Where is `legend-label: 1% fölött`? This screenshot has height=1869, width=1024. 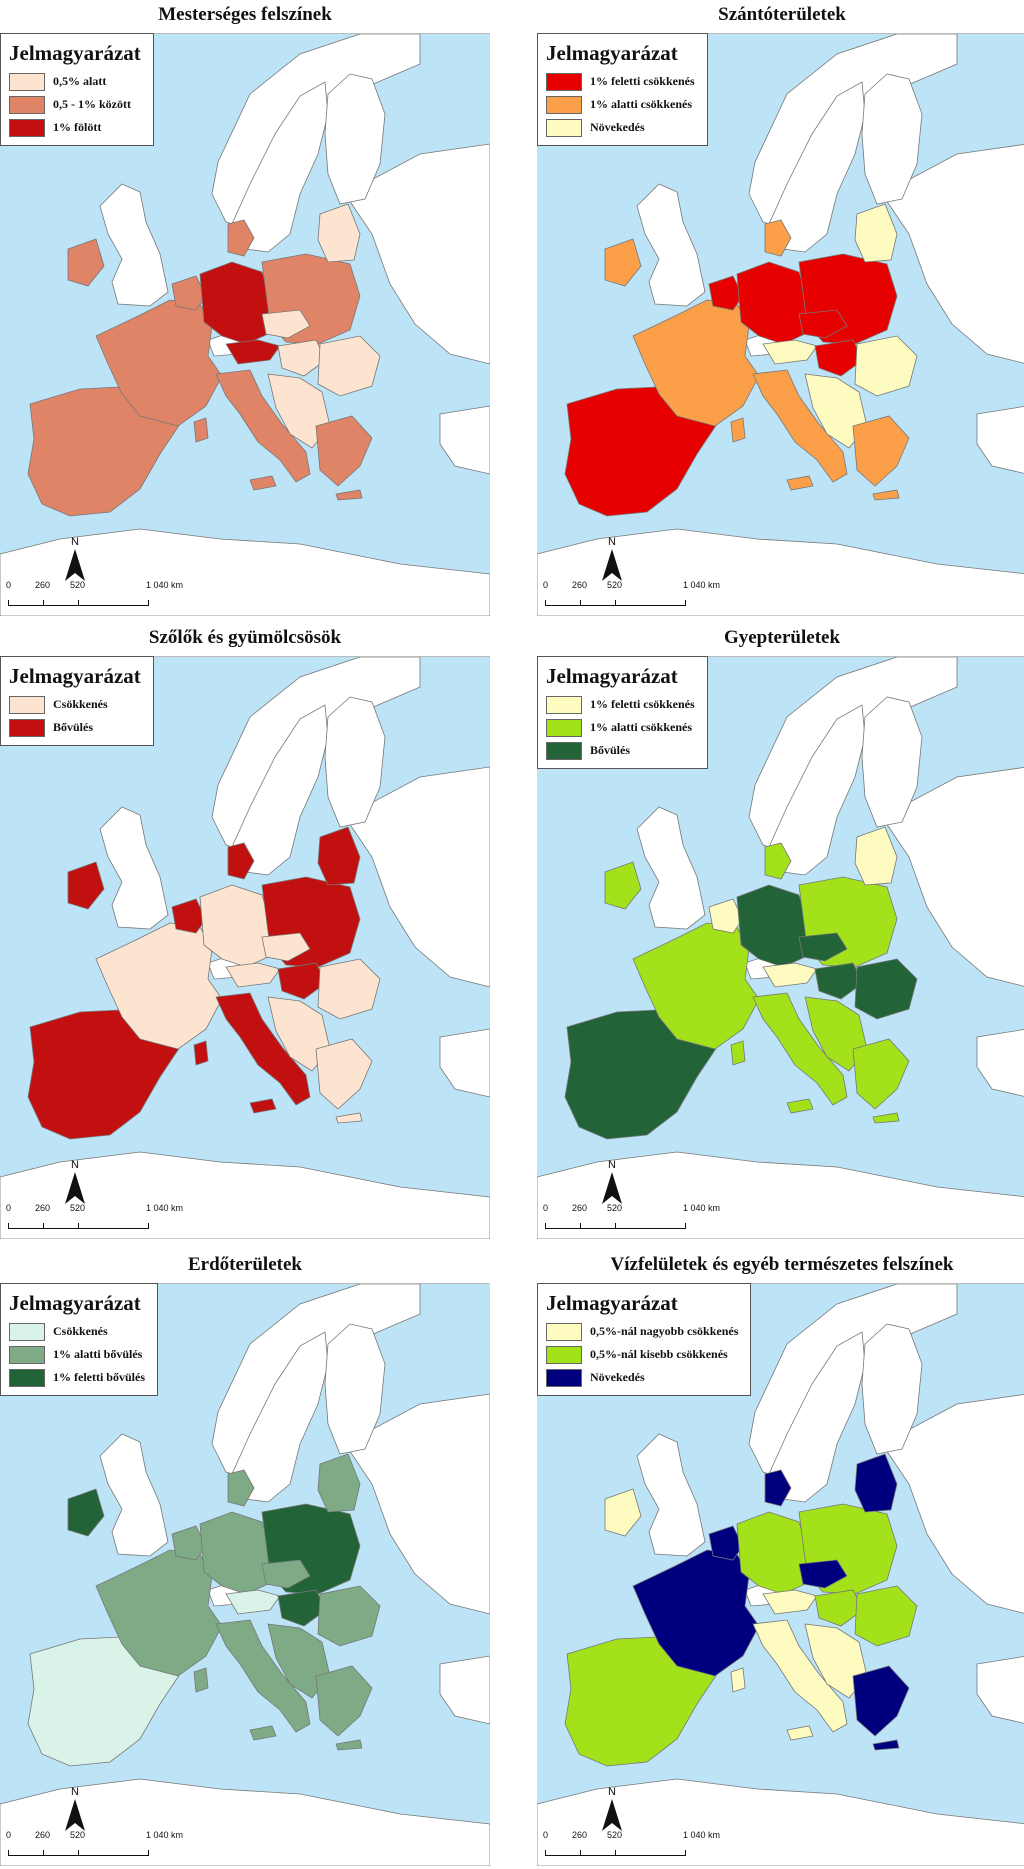 legend-label: 1% fölött is located at coordinates (77, 127).